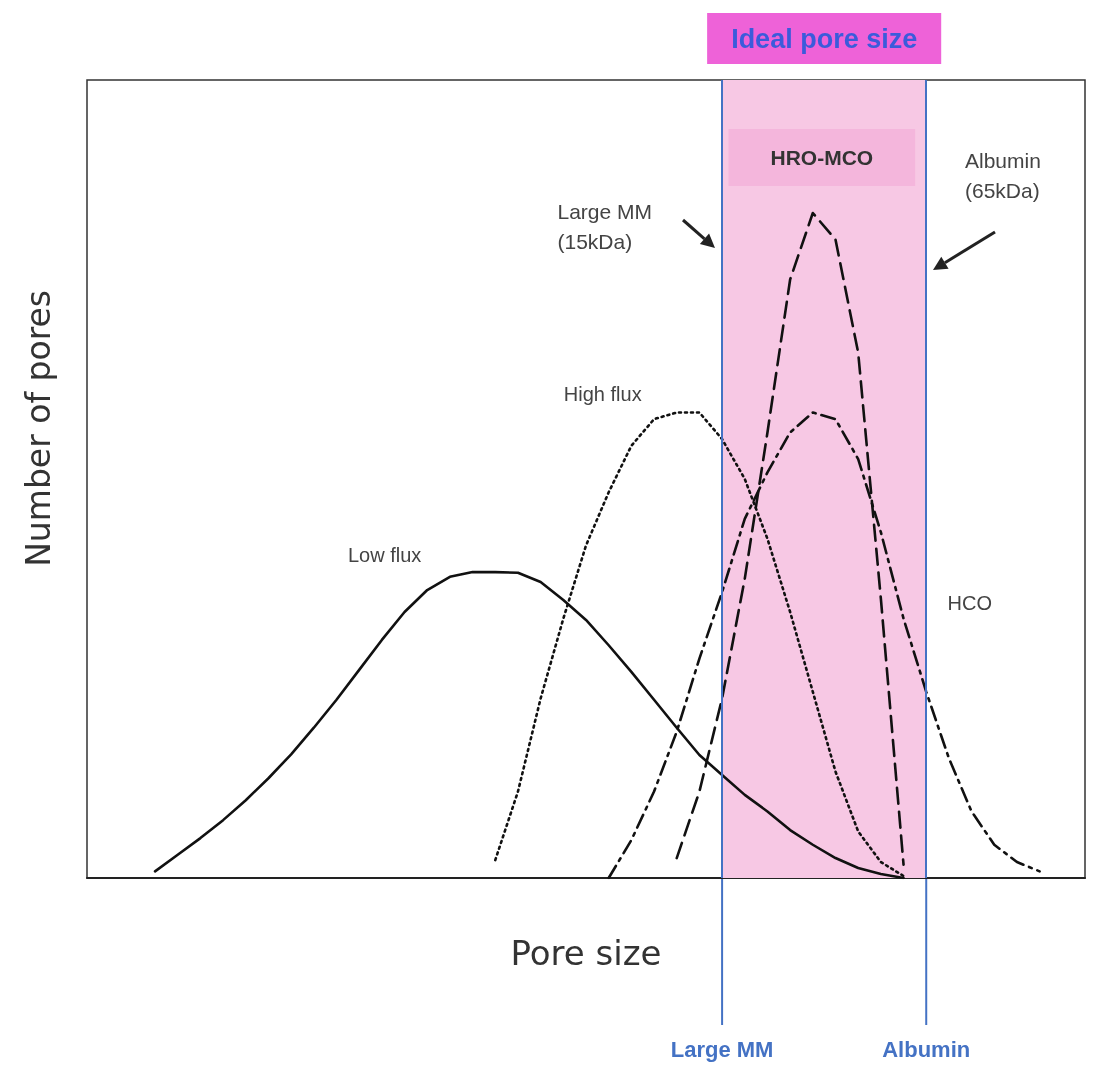 The width and height of the screenshot is (1099, 1075). What do you see at coordinates (824, 38) in the screenshot?
I see `text: Ideal pore size` at bounding box center [824, 38].